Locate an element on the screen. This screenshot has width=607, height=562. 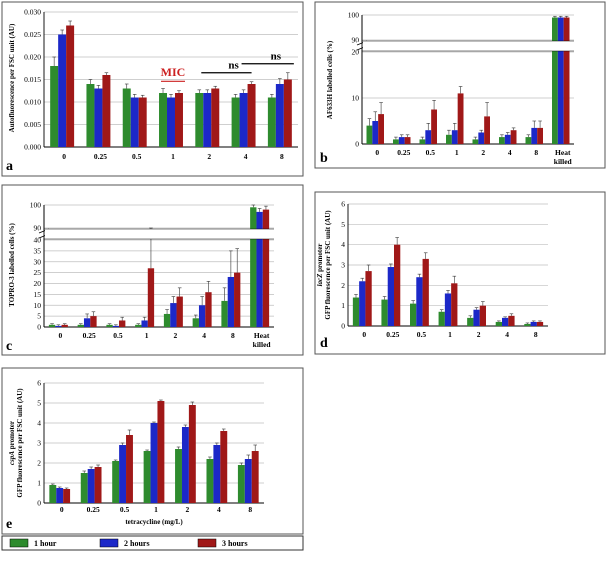
y-tick-label: 0 is located at coordinates (343, 326).